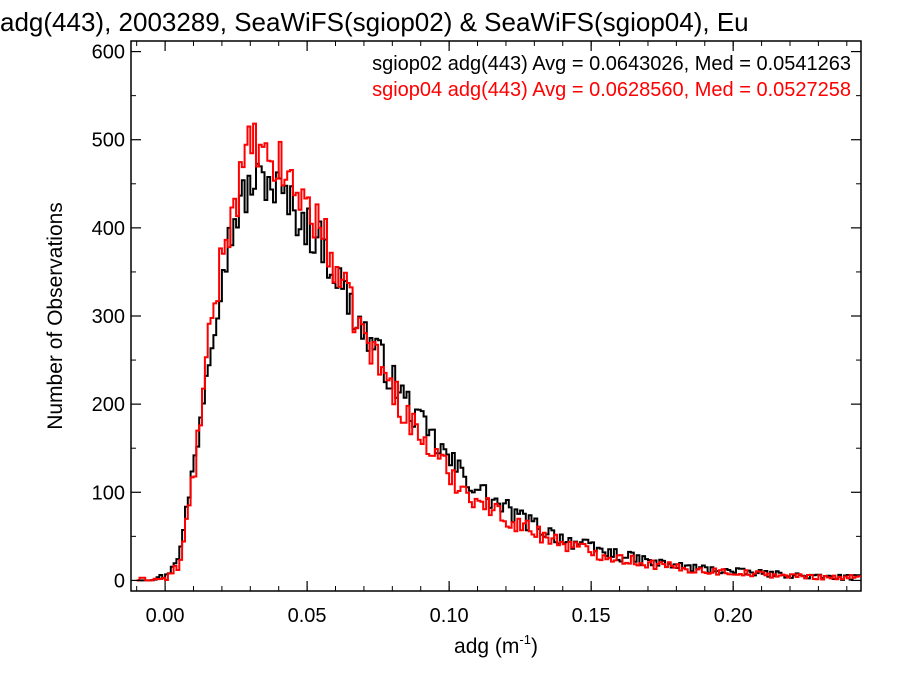  What do you see at coordinates (55, 316) in the screenshot?
I see `y-axis-label: Number of Observations` at bounding box center [55, 316].